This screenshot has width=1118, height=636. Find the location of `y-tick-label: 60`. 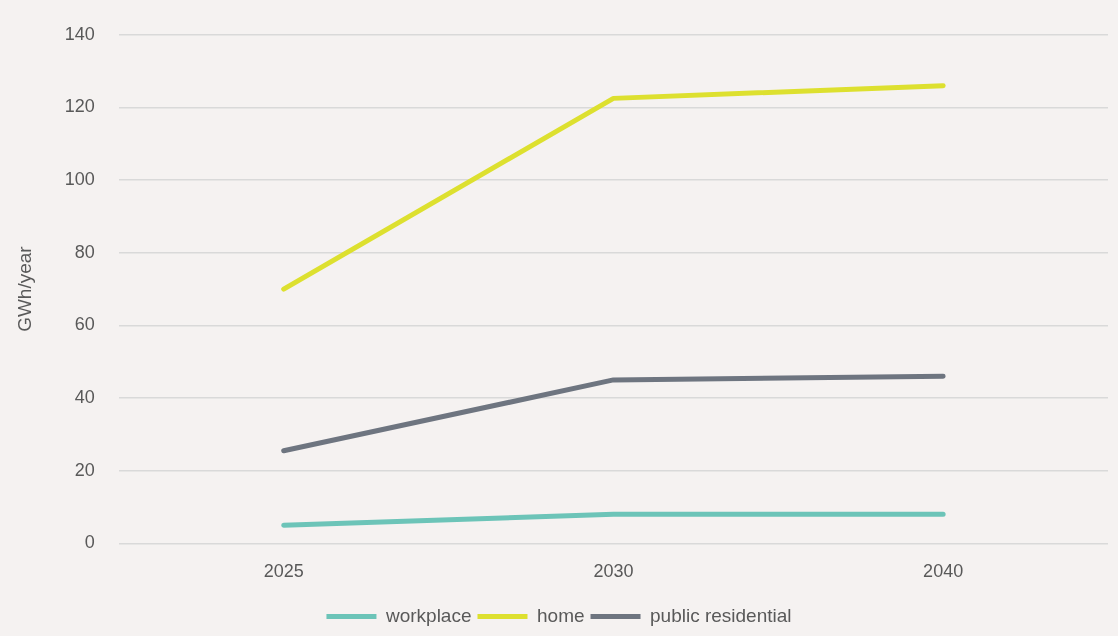

y-tick-label: 60 is located at coordinates (84, 324).